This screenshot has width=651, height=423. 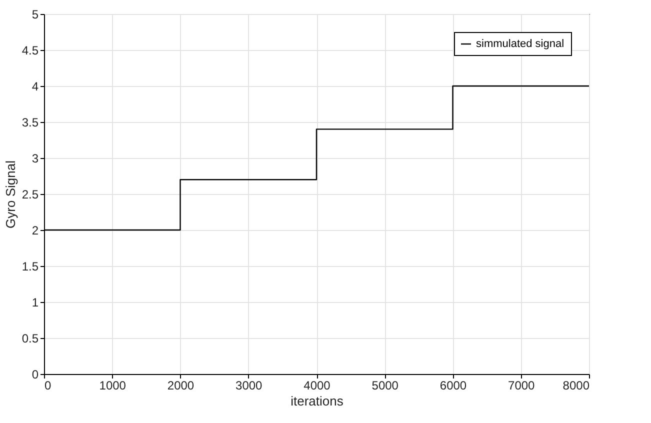 What do you see at coordinates (35, 87) in the screenshot?
I see `y-tick-label: 4` at bounding box center [35, 87].